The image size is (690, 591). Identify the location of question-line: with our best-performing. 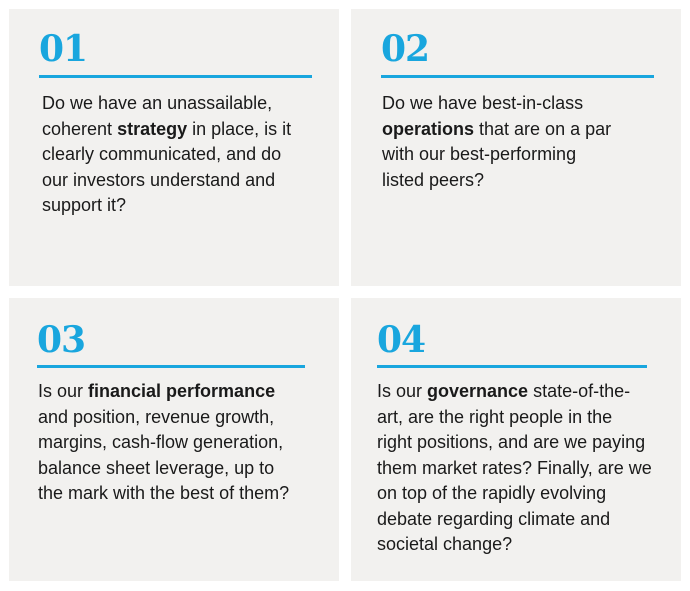
(527, 155).